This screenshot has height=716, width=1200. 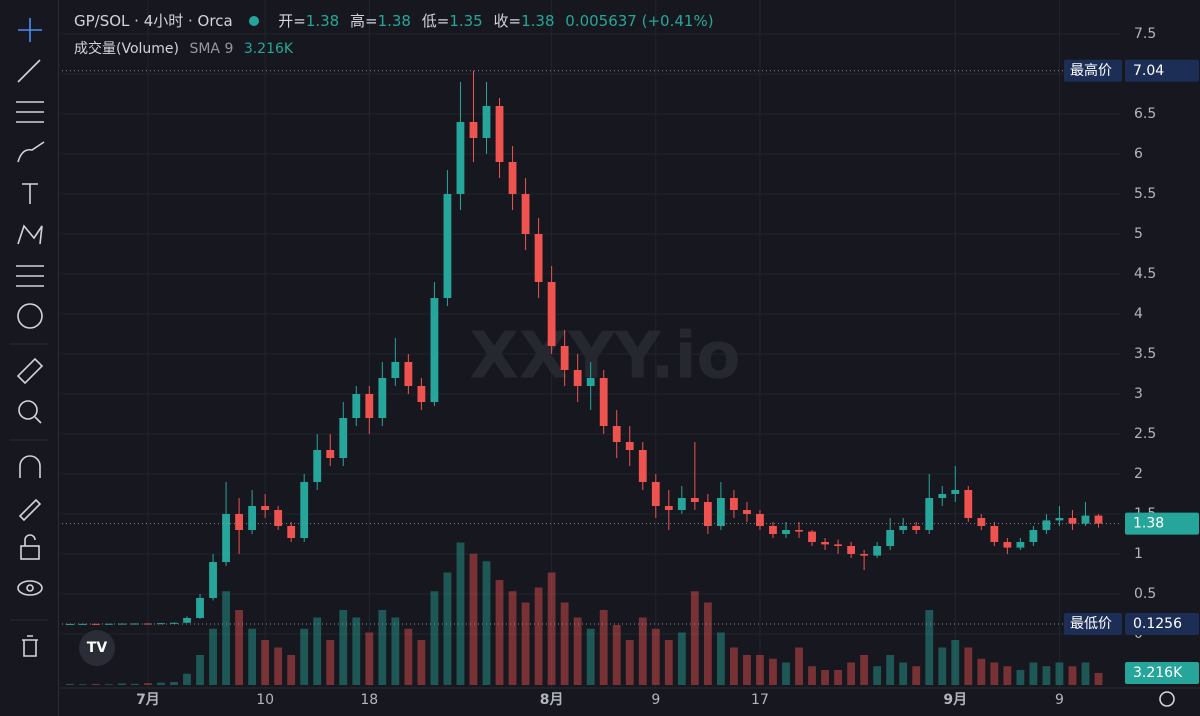 I want to click on volume-name: 成交量(Volume), so click(x=126, y=49).